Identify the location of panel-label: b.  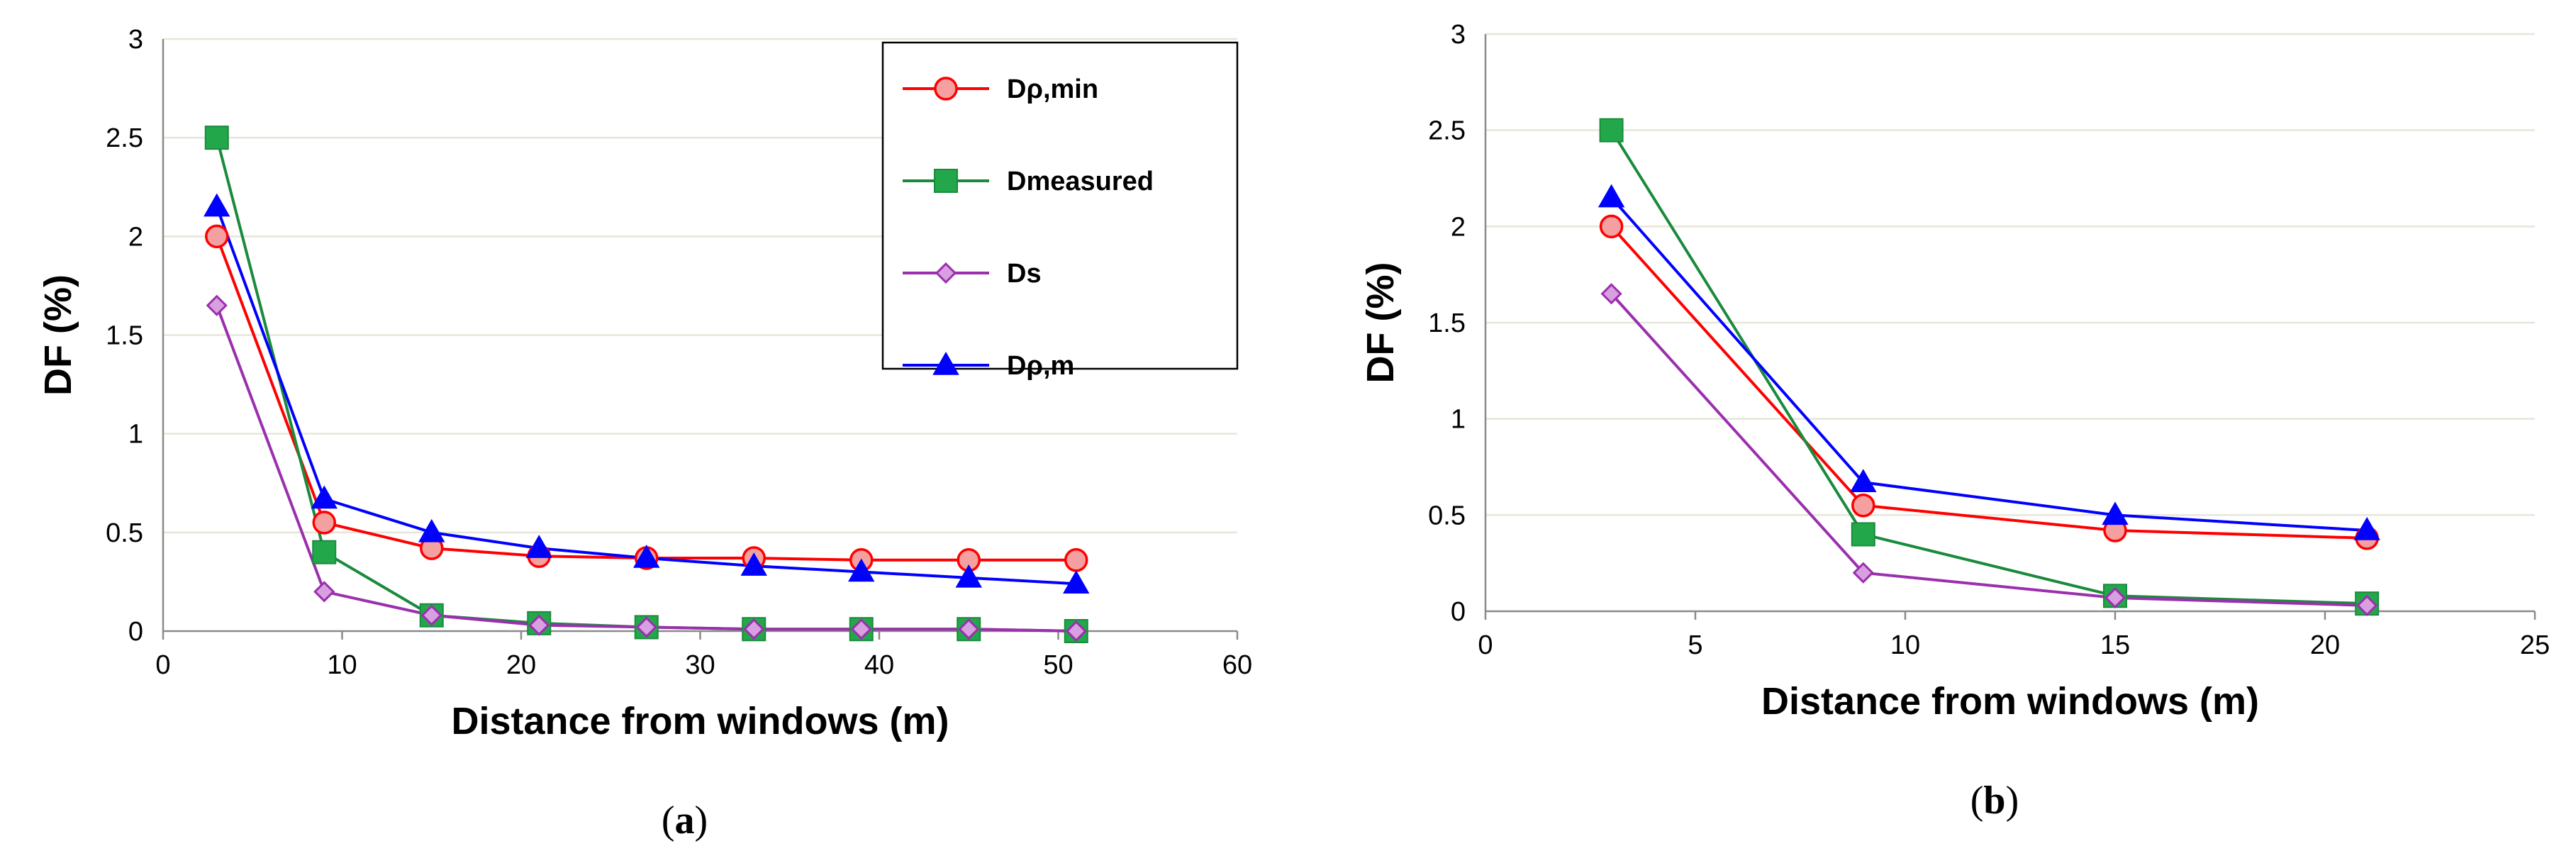
(1994, 801).